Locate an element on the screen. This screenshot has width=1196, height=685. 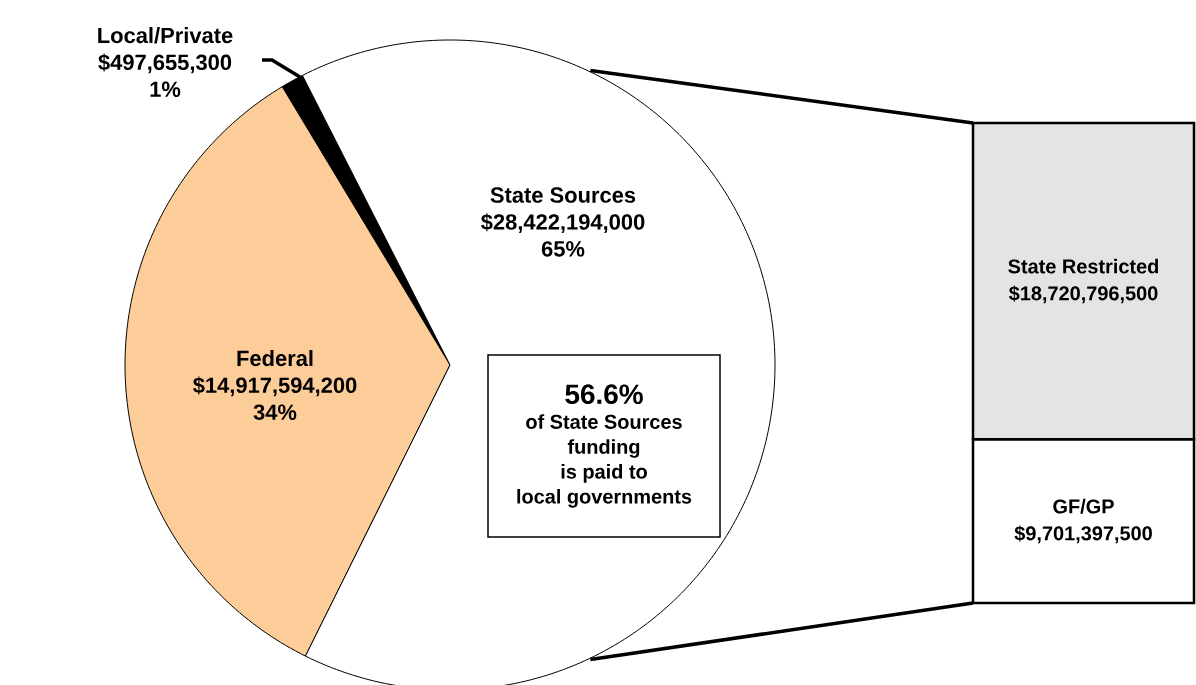
text: local governments is located at coordinates (604, 498).